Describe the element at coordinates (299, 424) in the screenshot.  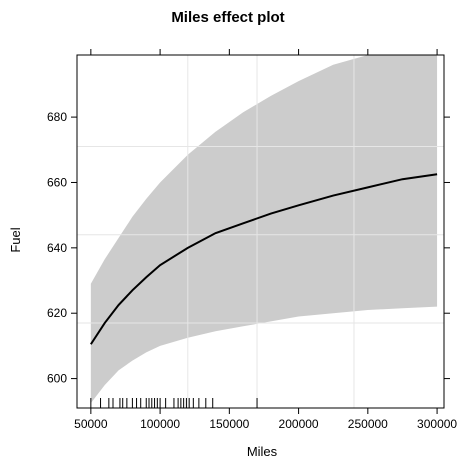
I see `x-tick-label: 200000` at that location.